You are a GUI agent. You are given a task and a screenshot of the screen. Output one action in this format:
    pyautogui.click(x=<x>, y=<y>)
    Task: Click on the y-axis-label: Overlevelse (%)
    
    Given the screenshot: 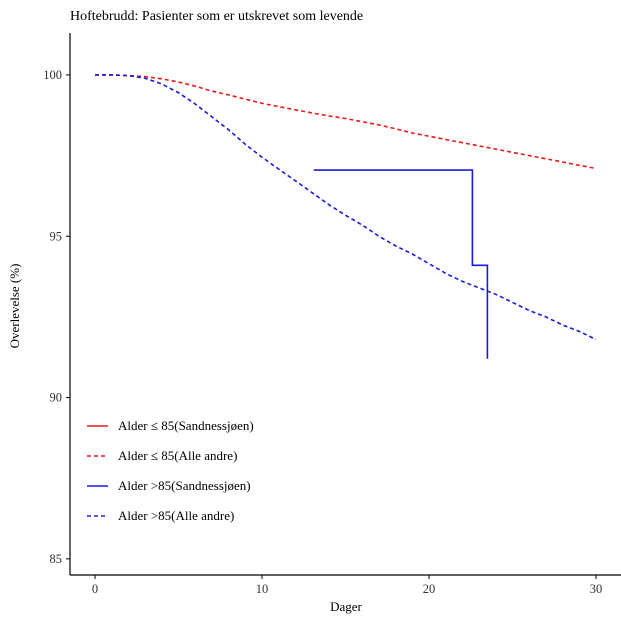 What is the action you would take?
    pyautogui.click(x=14, y=306)
    